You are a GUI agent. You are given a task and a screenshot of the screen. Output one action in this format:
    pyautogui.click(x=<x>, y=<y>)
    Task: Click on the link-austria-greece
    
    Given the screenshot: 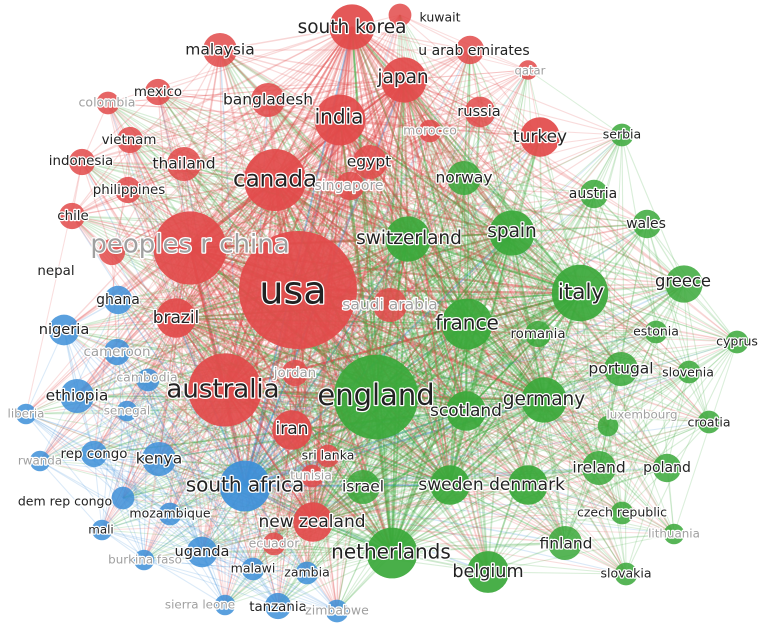 What is the action you would take?
    pyautogui.click(x=639, y=239)
    